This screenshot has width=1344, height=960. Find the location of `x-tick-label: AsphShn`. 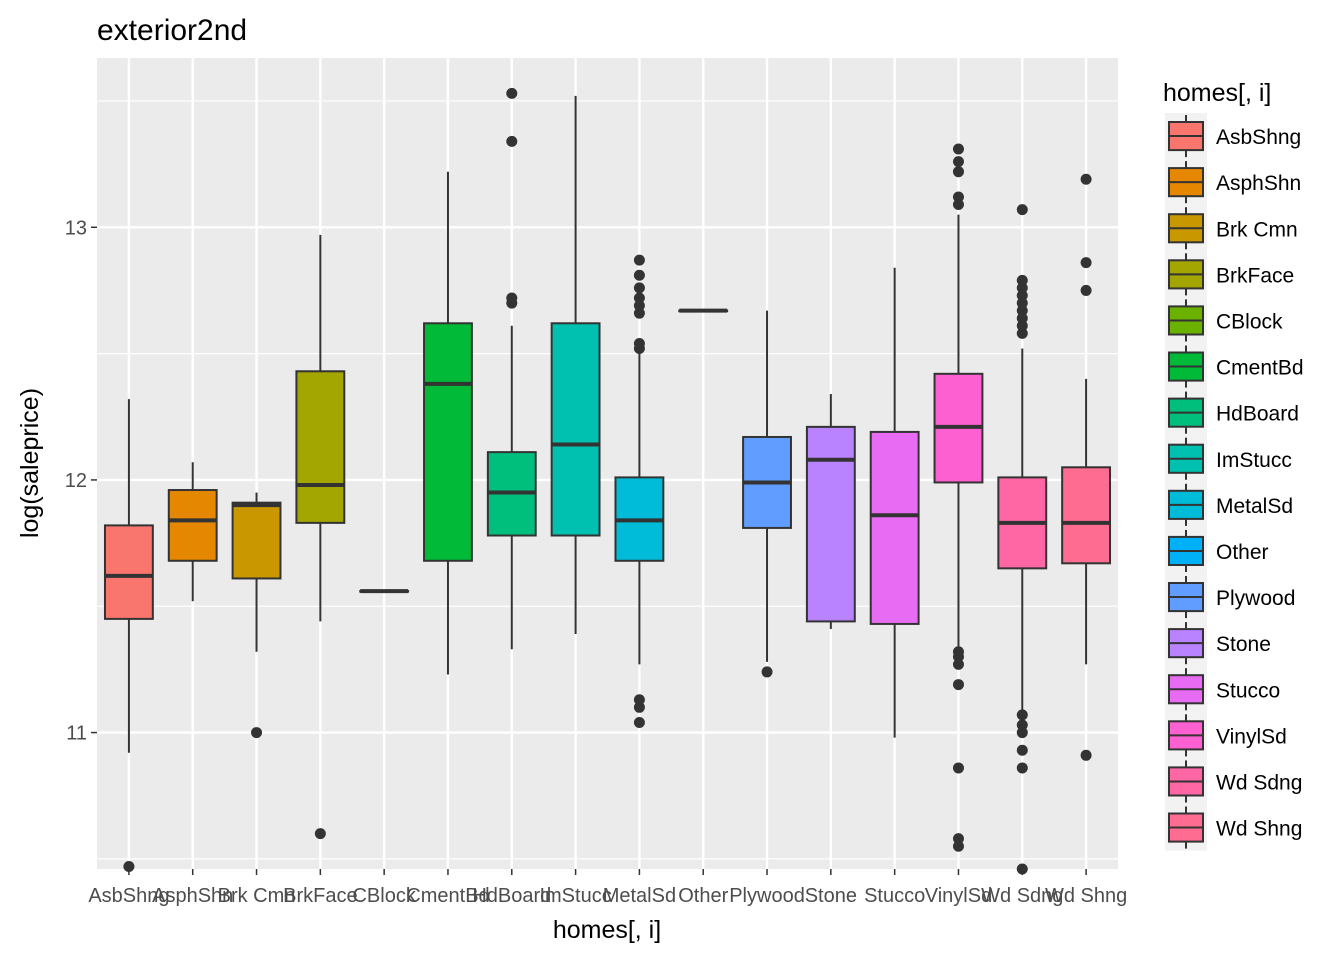

x-tick-label: AsphShn is located at coordinates (192, 896).